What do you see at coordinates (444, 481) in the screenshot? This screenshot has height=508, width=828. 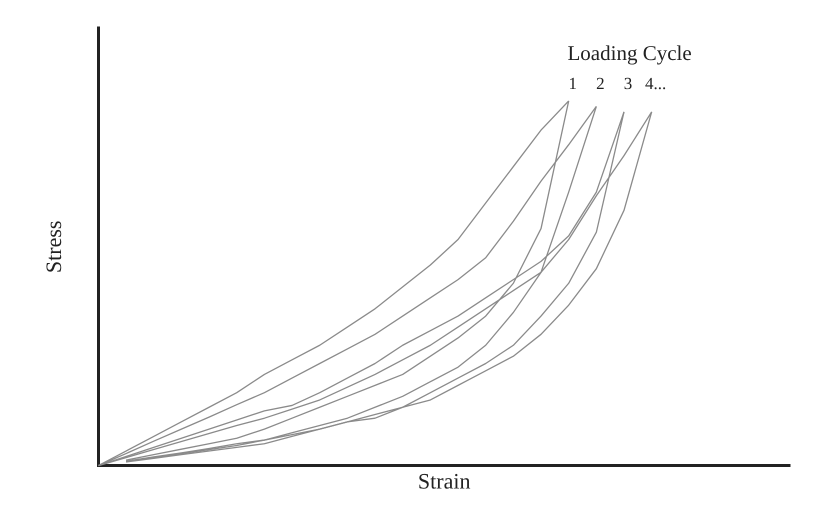 I see `x-axis-title: Strain` at bounding box center [444, 481].